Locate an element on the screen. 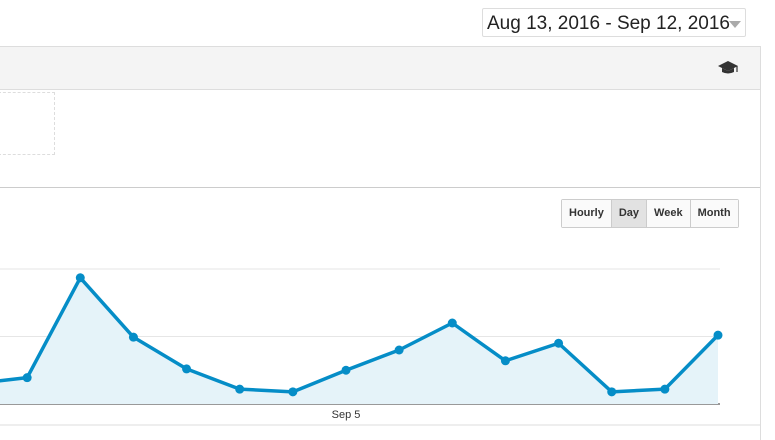  granularity-buttons: Hourly Day Week Month is located at coordinates (650, 213).